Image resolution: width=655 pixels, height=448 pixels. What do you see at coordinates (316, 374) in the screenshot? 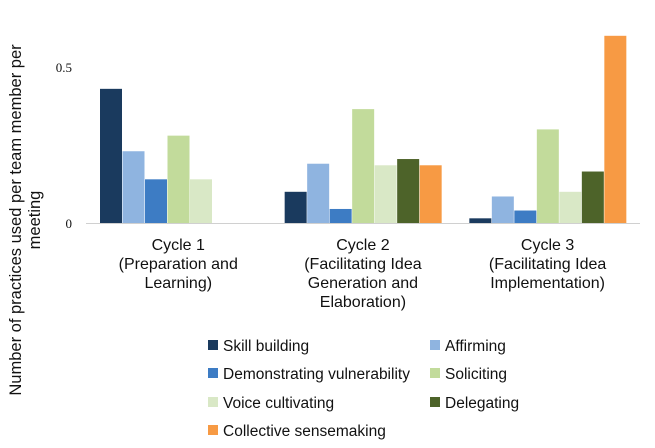
I see `legend-label-demonstrating-vulnerability: Demonstrating vulnerability` at bounding box center [316, 374].